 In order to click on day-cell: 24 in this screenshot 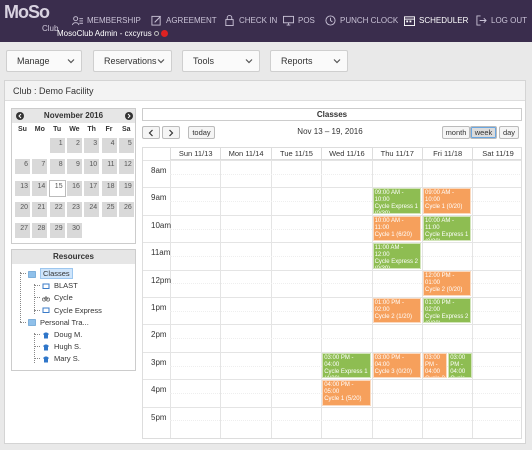, I will do `click(92, 209)`.